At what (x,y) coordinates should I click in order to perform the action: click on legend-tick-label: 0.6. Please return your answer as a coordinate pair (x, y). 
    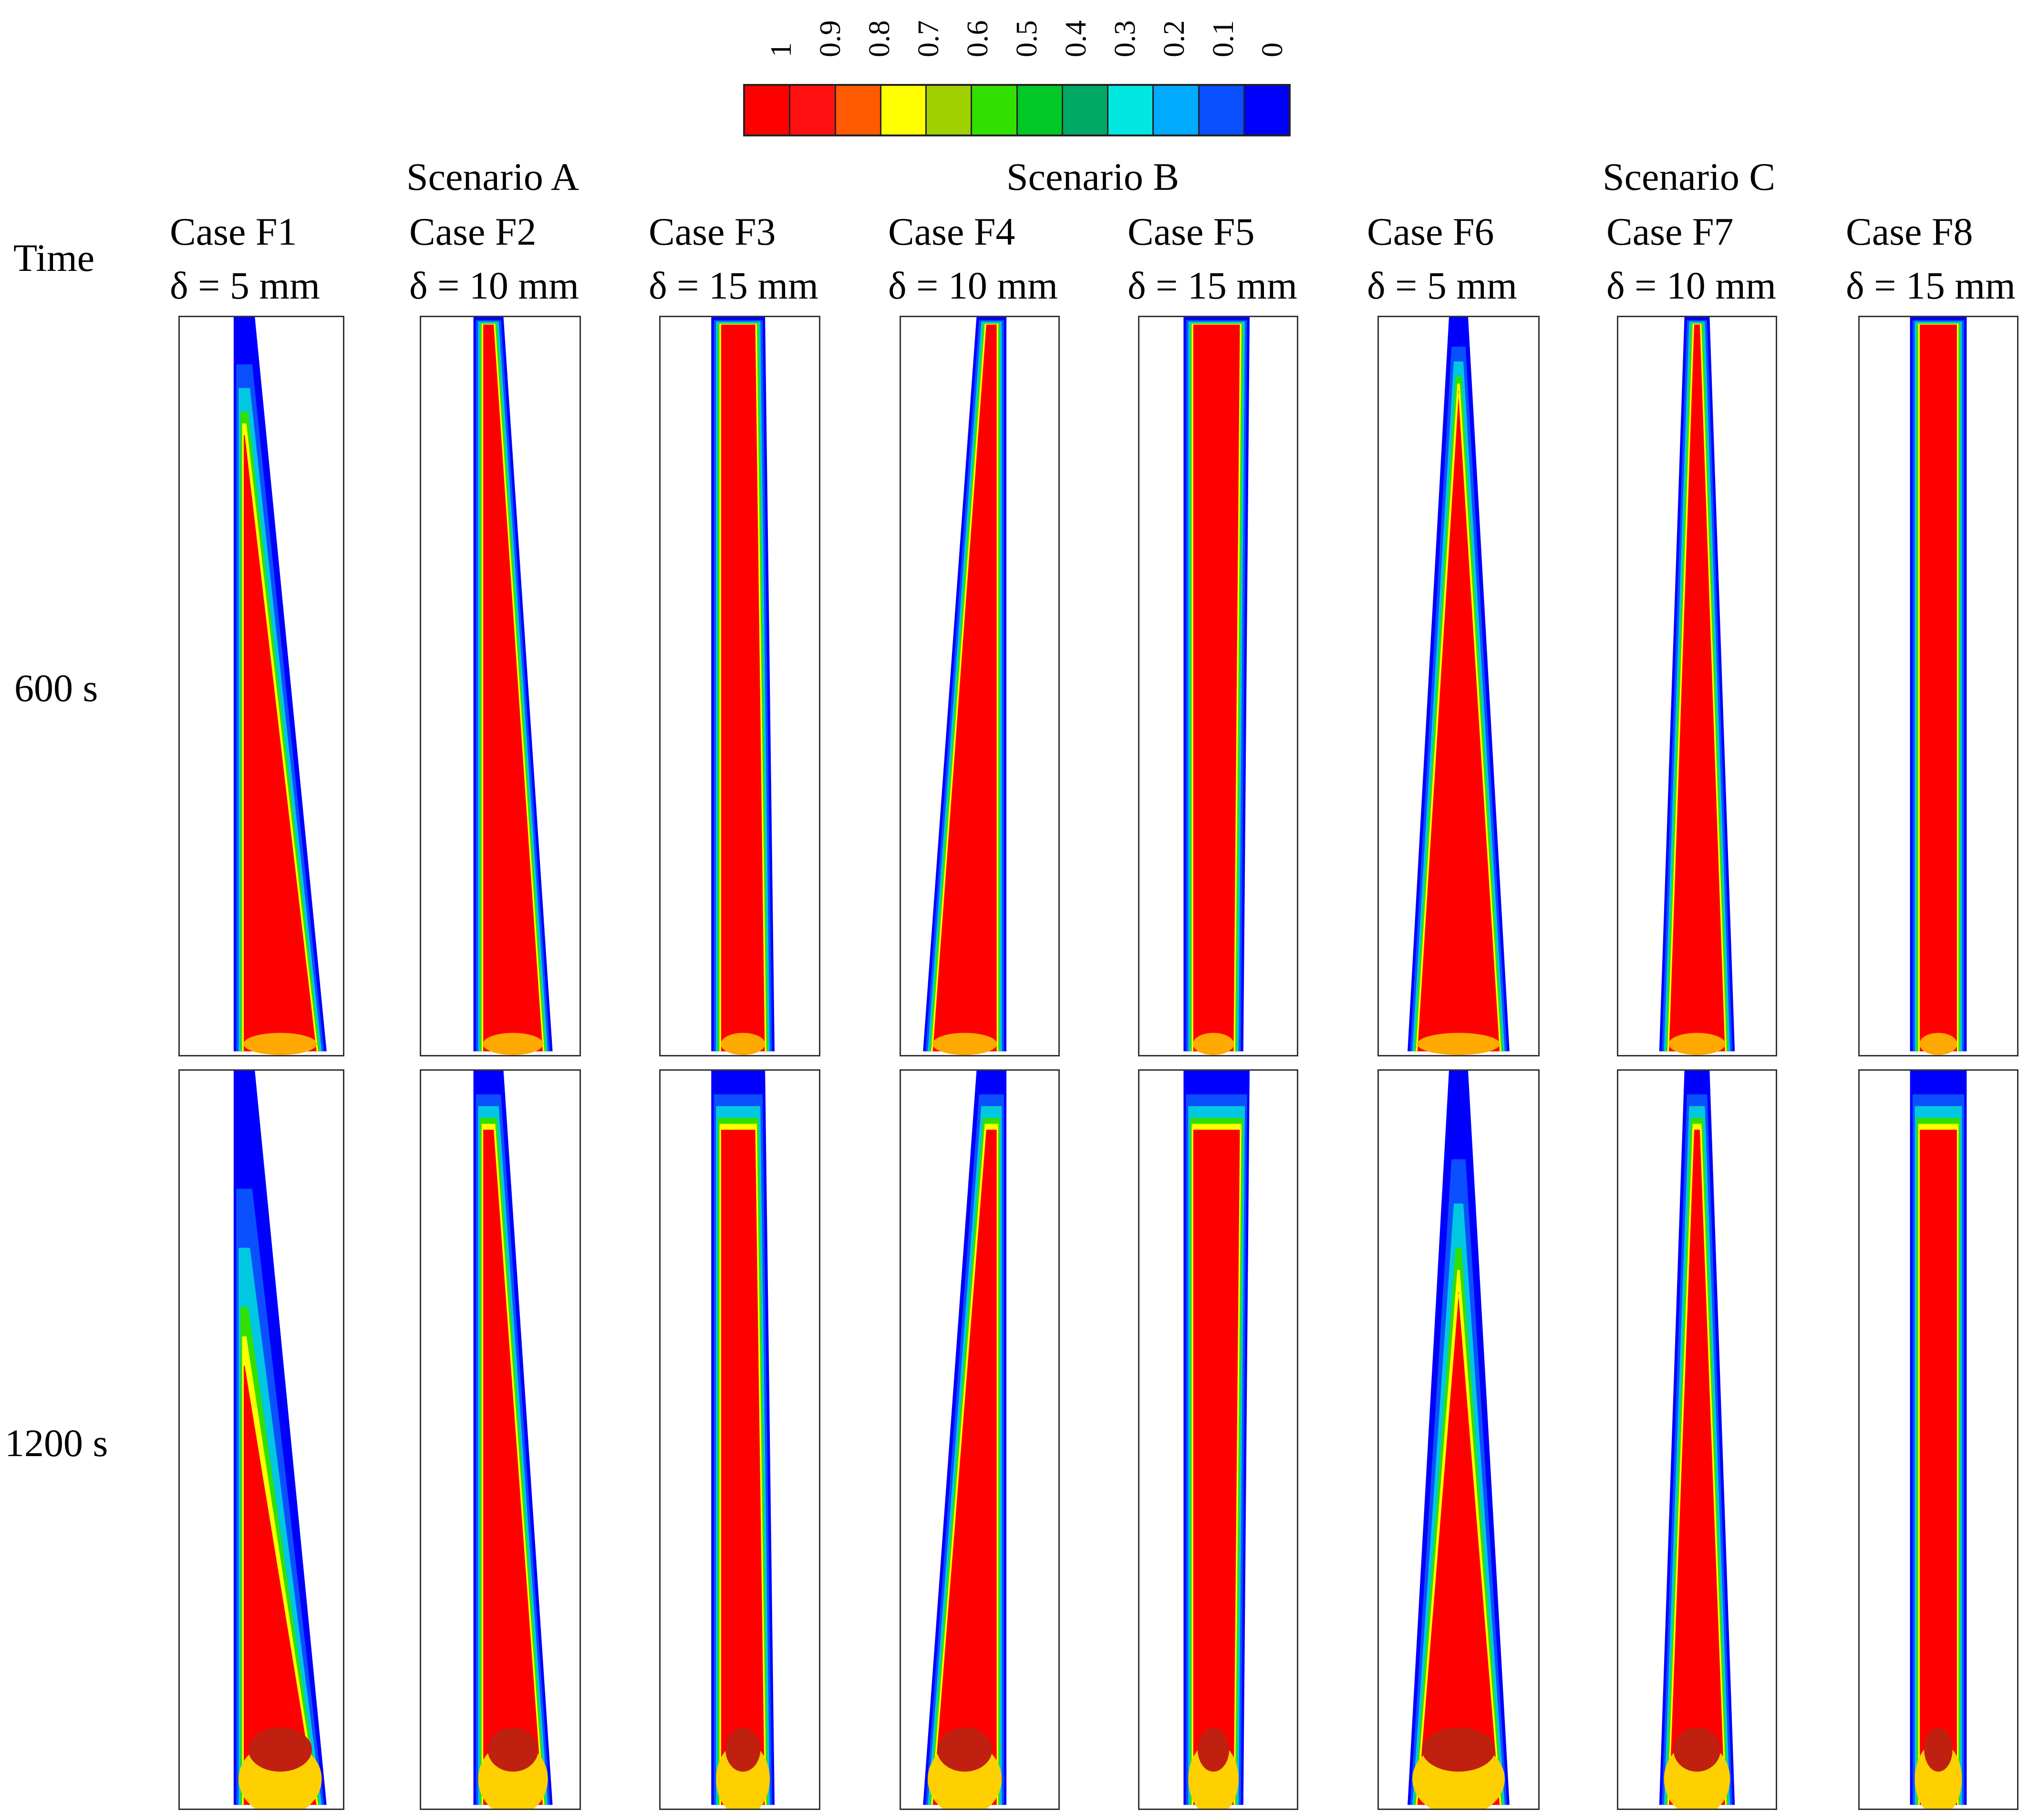
    Looking at the image, I should click on (978, 39).